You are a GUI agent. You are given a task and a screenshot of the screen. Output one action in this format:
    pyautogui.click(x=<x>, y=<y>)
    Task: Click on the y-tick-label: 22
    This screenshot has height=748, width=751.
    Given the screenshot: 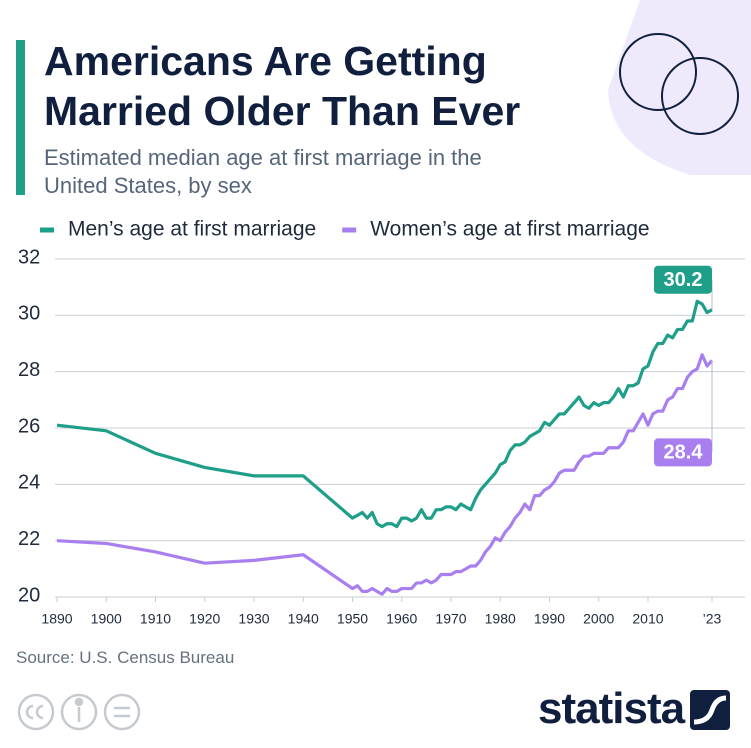 What is the action you would take?
    pyautogui.click(x=29, y=539)
    